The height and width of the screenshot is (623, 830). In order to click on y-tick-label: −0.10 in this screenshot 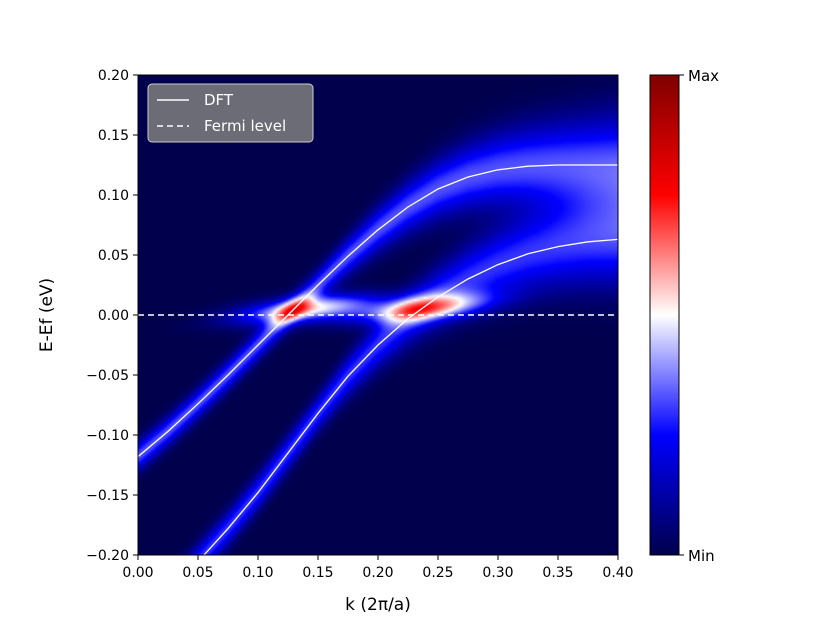, I will do `click(107, 436)`.